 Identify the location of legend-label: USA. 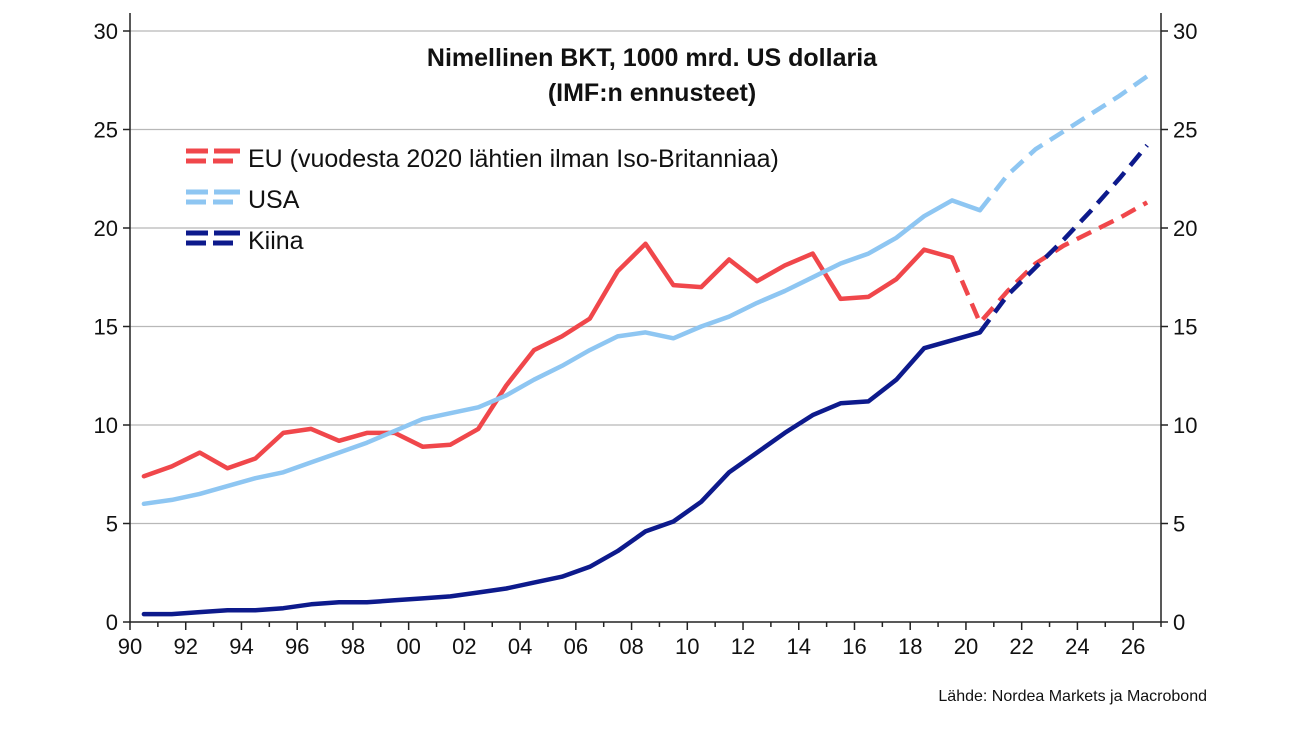
(274, 200).